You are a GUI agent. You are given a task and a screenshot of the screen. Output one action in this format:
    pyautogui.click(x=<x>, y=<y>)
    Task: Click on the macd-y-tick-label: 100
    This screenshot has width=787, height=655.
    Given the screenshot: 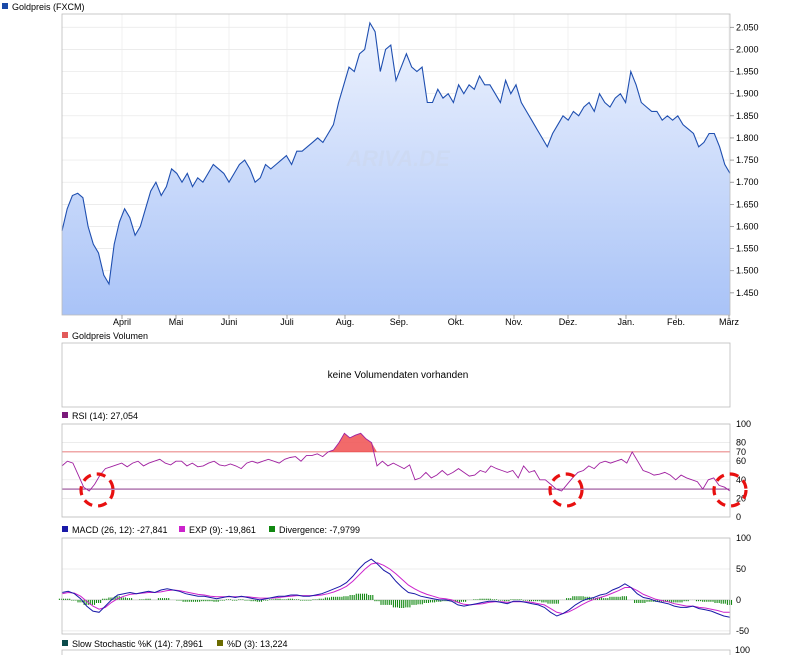 What is the action you would take?
    pyautogui.click(x=743, y=538)
    